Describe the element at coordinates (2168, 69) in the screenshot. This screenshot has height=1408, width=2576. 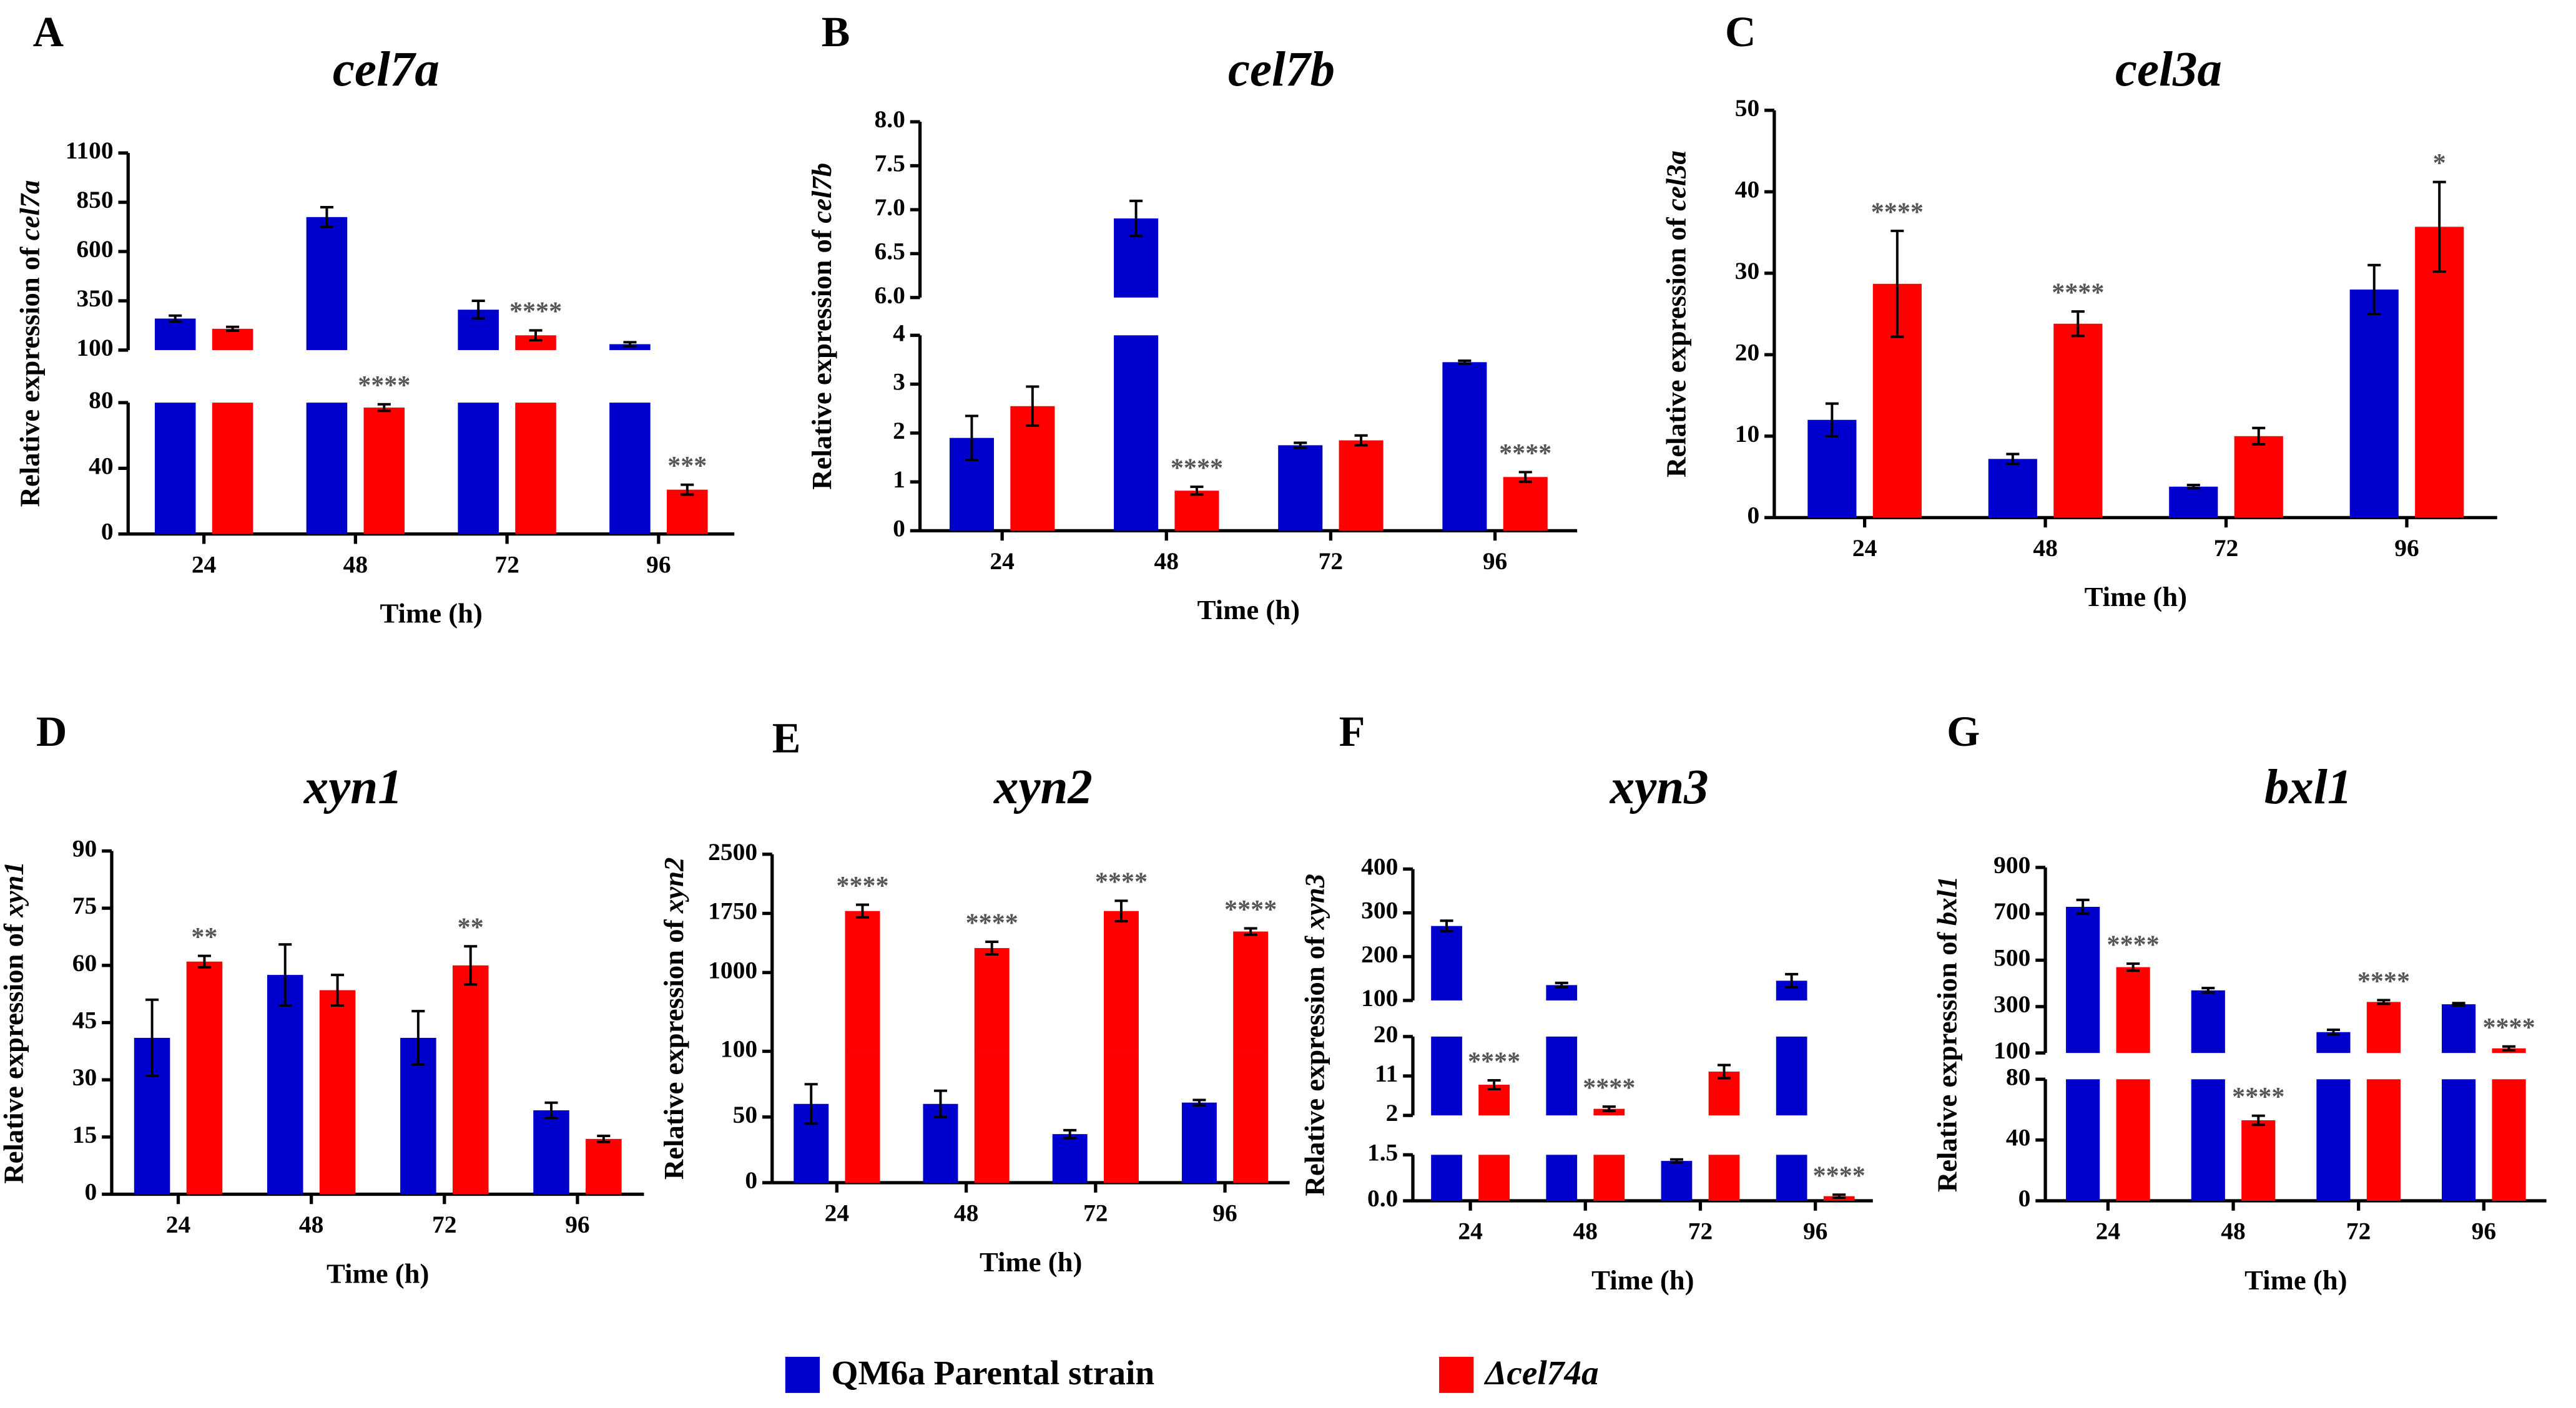
I see `chart-title: cel3a` at that location.